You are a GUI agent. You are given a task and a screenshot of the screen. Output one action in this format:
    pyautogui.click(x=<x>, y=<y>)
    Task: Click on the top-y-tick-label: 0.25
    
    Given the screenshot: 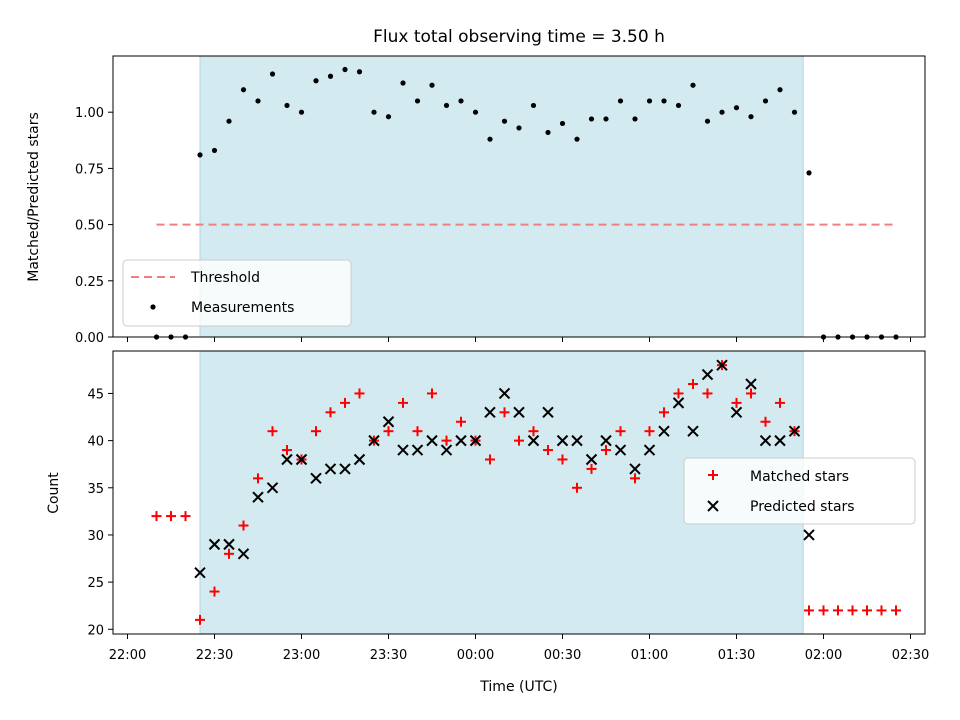 What is the action you would take?
    pyautogui.click(x=89, y=282)
    